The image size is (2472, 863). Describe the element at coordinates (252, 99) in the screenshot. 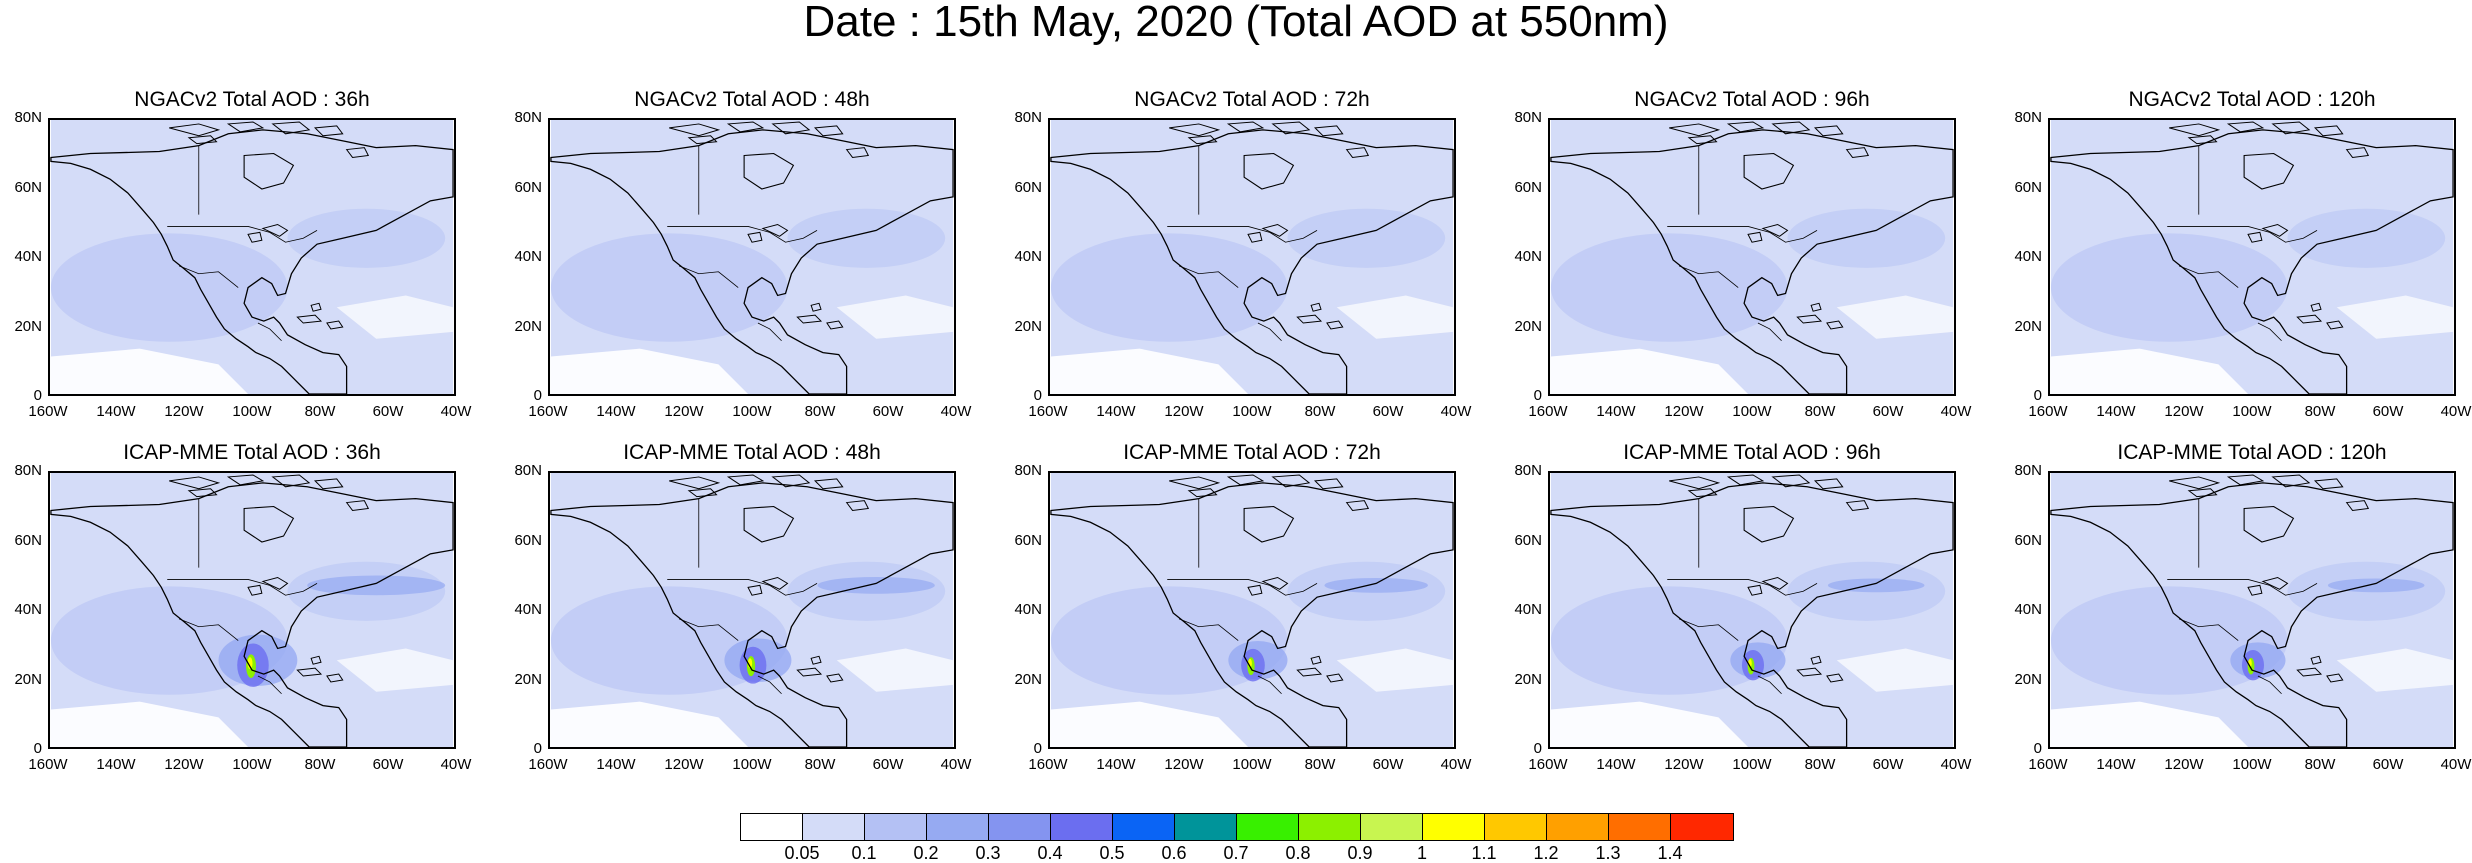

I see `panel-title: NGACv2 Total AOD : 36h` at that location.